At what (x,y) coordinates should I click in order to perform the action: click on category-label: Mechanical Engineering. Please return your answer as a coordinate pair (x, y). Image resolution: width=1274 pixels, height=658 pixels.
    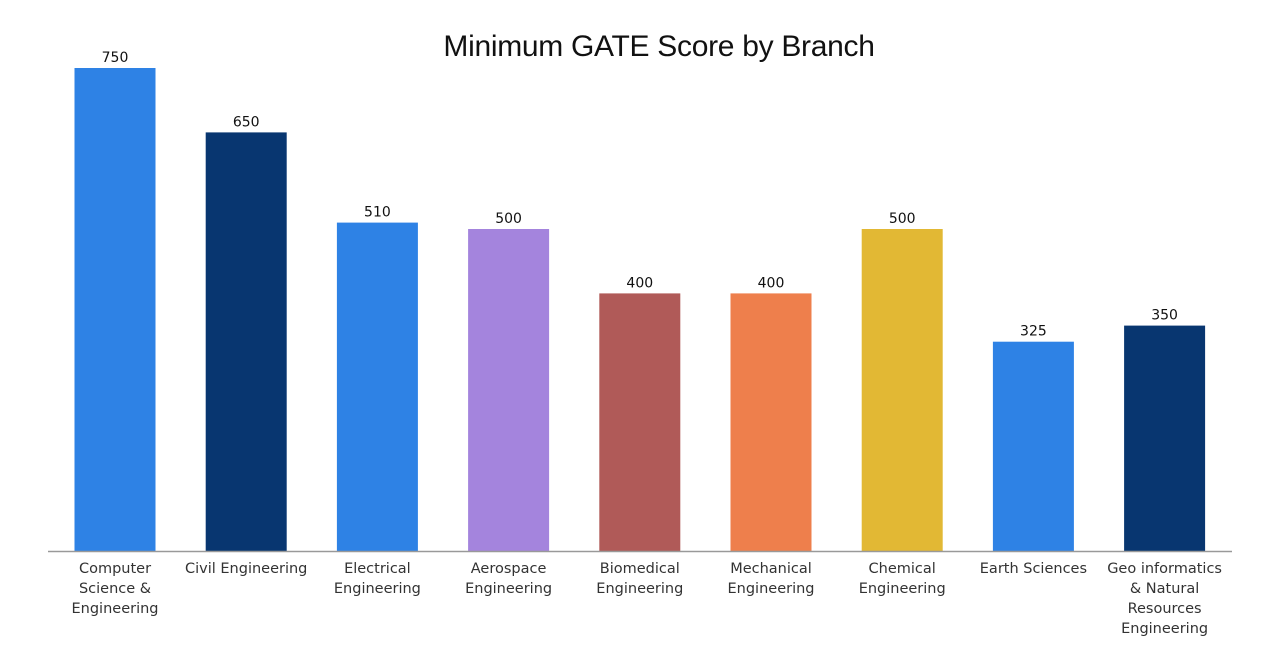
    Looking at the image, I should click on (771, 579).